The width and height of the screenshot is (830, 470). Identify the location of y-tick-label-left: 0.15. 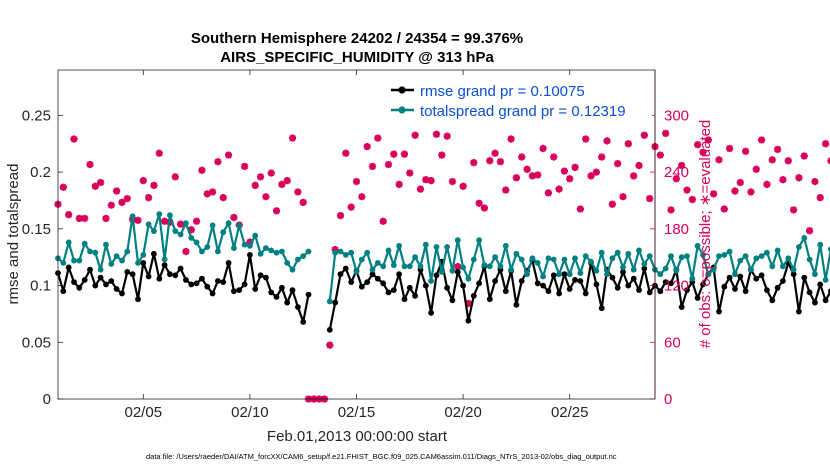
(36, 229).